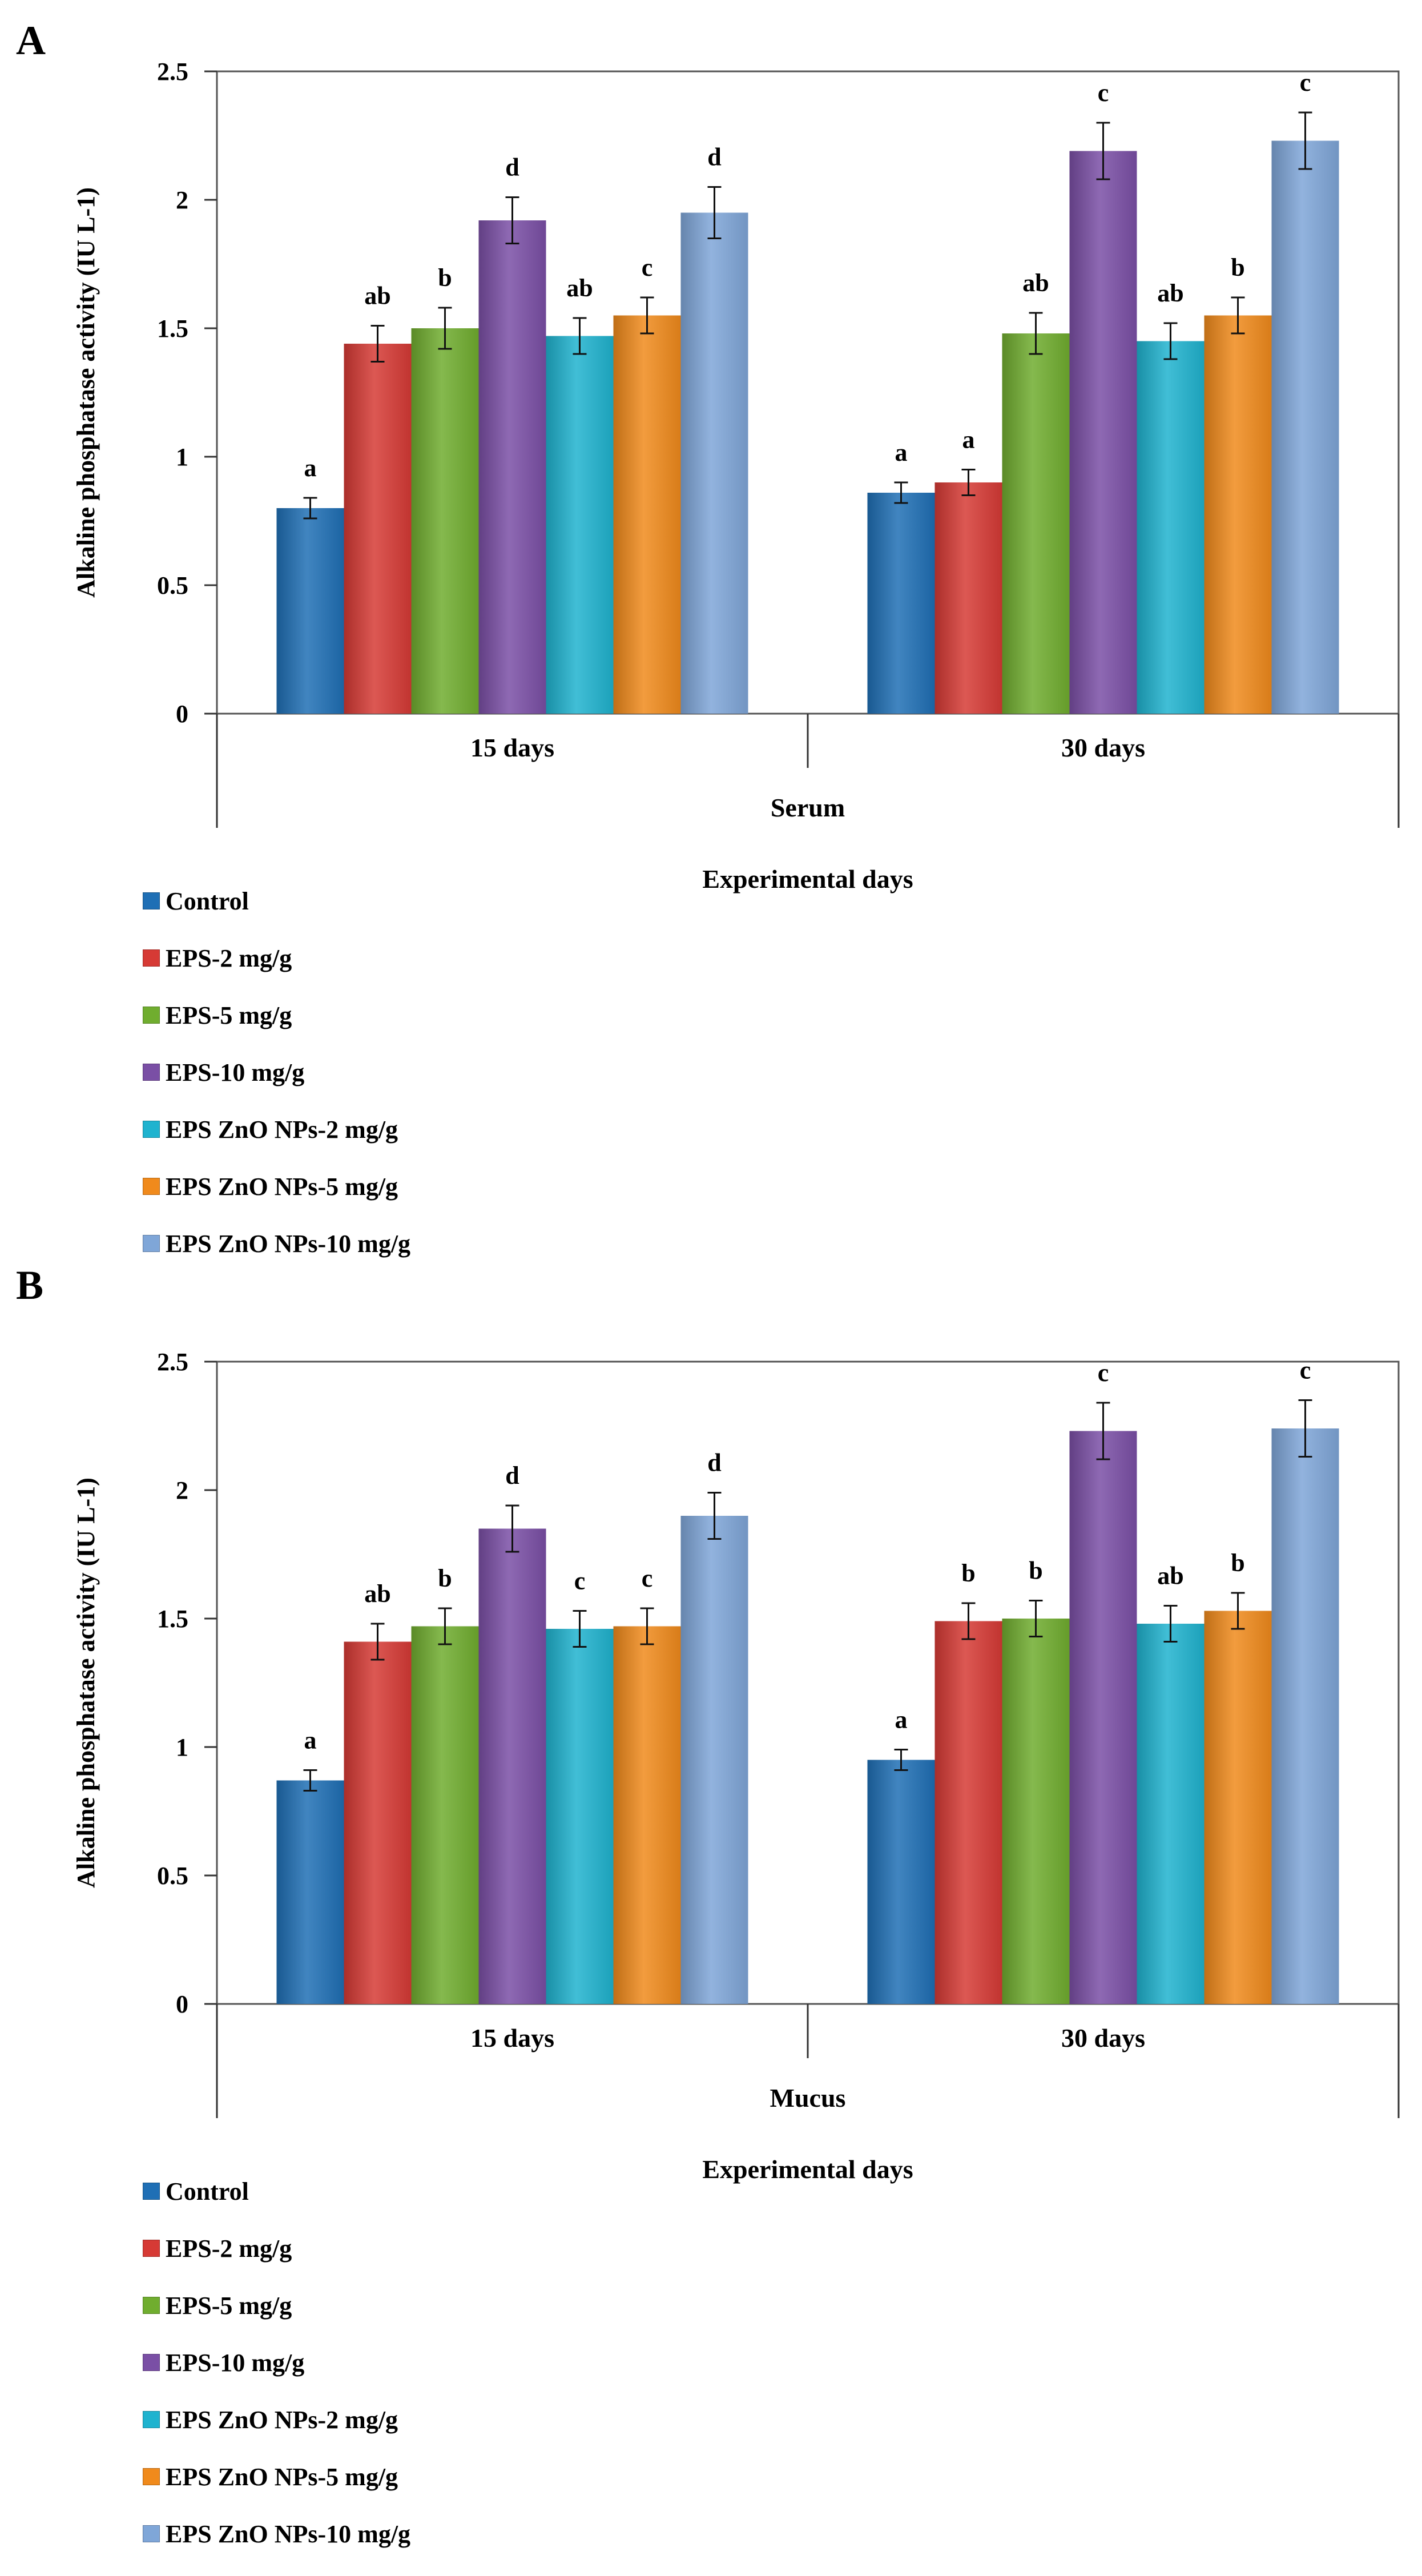  What do you see at coordinates (182, 1490) in the screenshot?
I see `y-tick-label: 2` at bounding box center [182, 1490].